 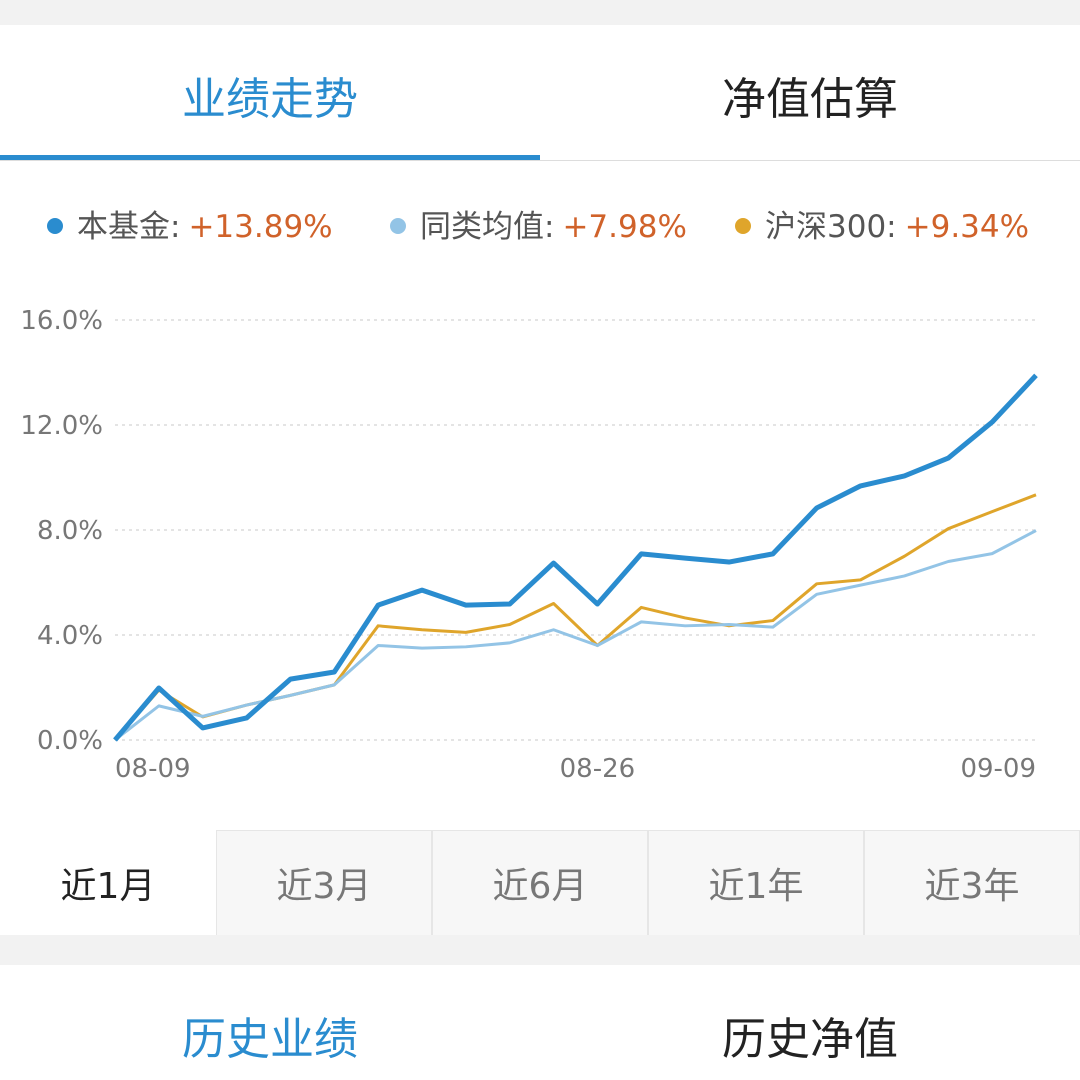 What do you see at coordinates (70, 531) in the screenshot?
I see `y-tick-label: 8.0%` at bounding box center [70, 531].